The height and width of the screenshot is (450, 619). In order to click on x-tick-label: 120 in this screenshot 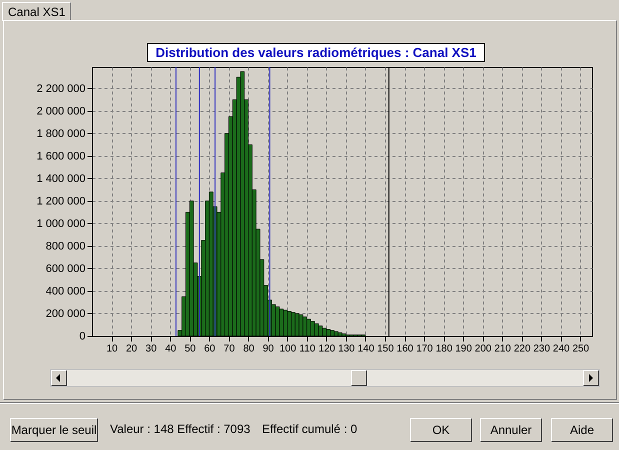, I will do `click(327, 349)`.